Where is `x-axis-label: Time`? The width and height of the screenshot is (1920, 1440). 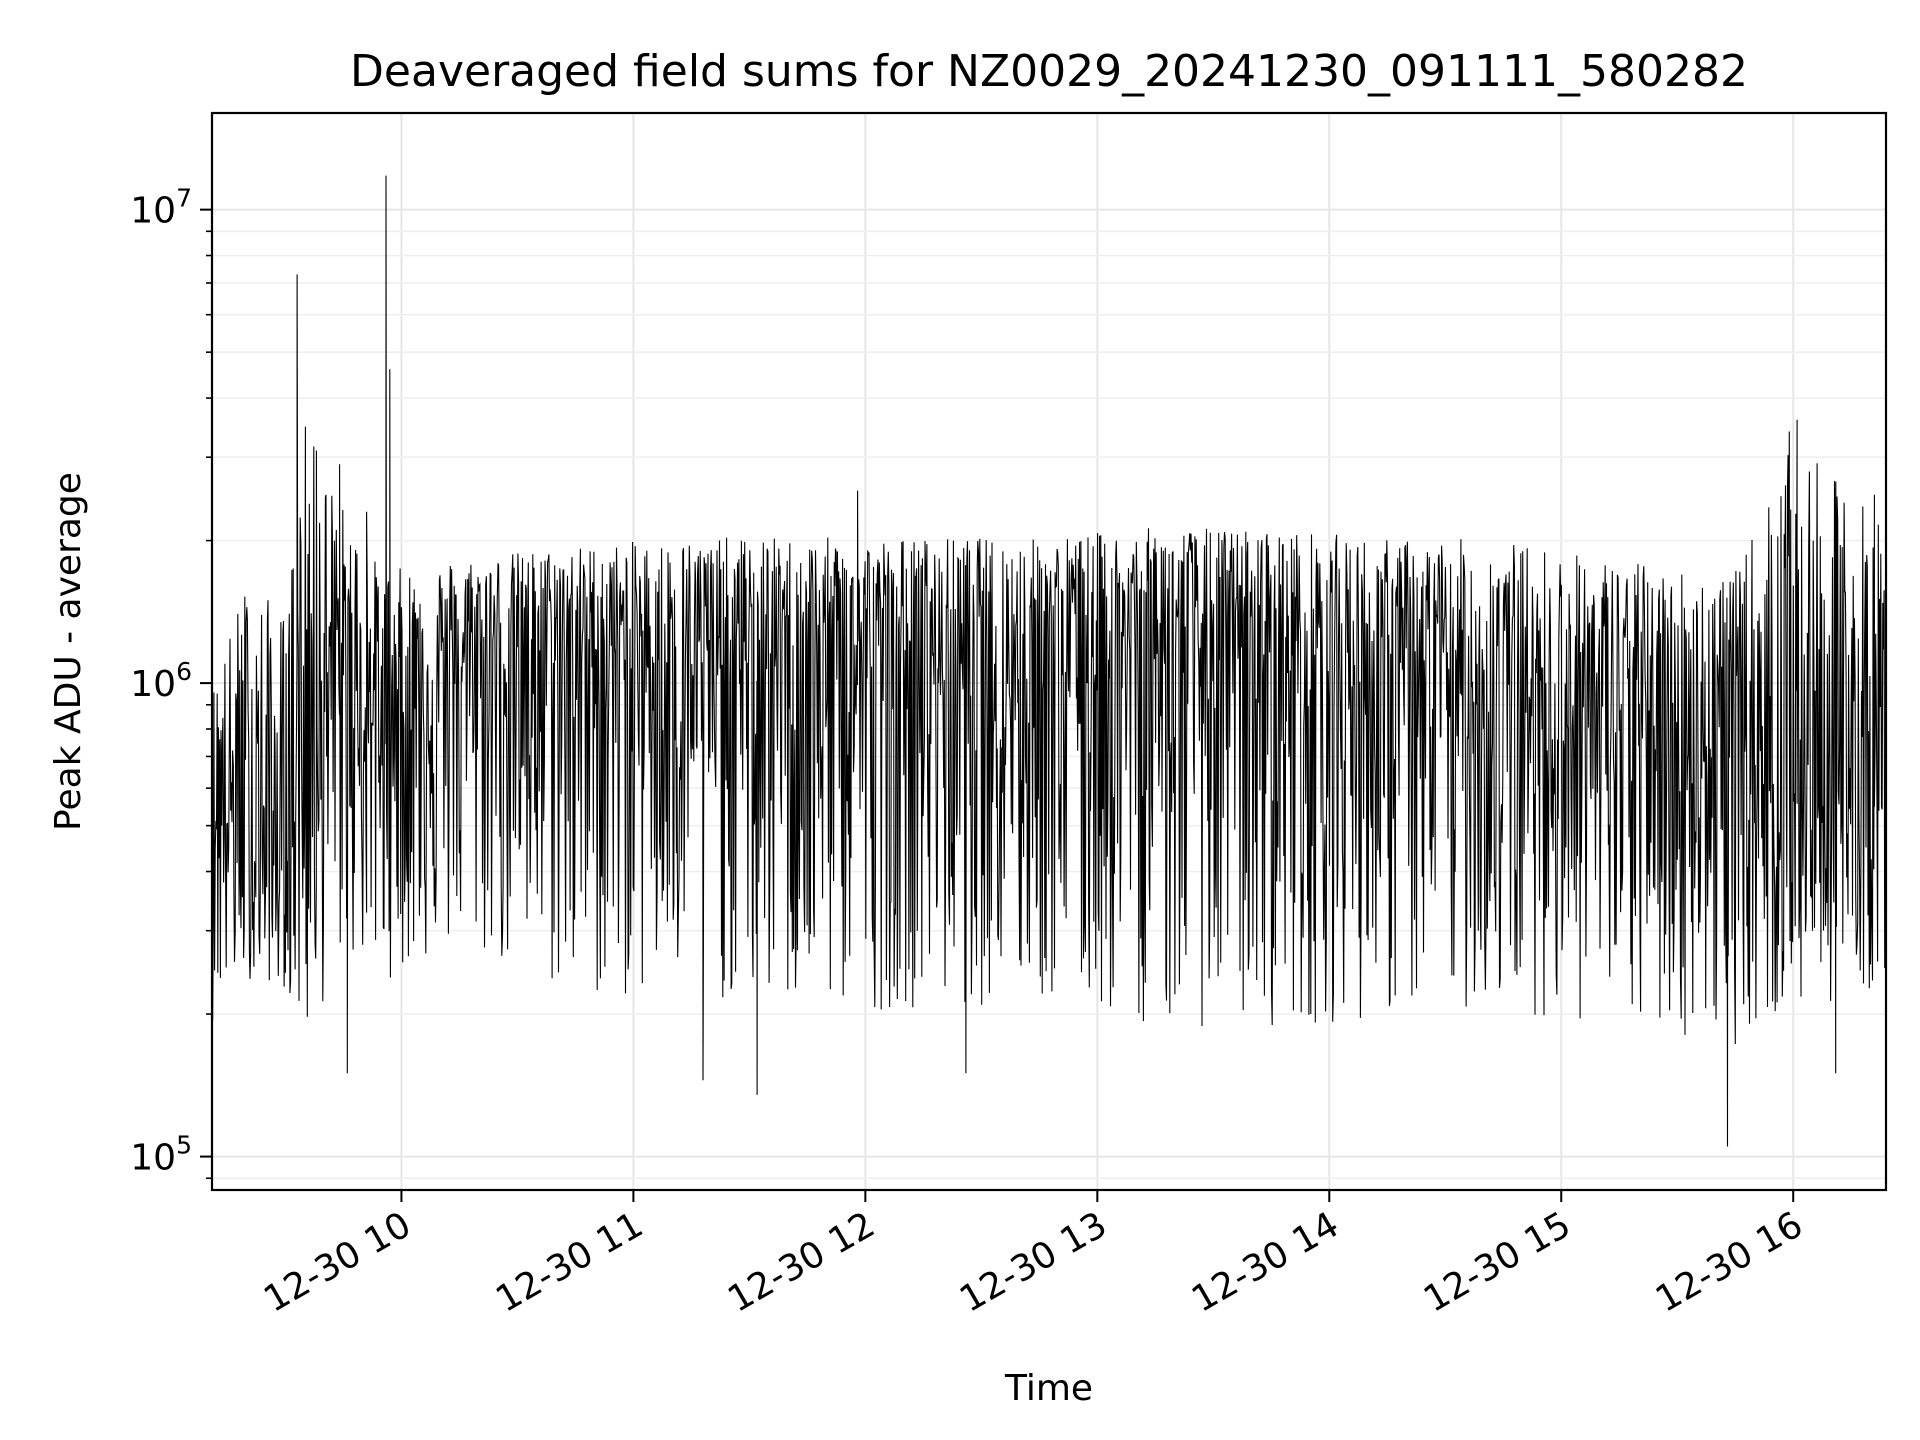
x-axis-label: Time is located at coordinates (1048, 1388).